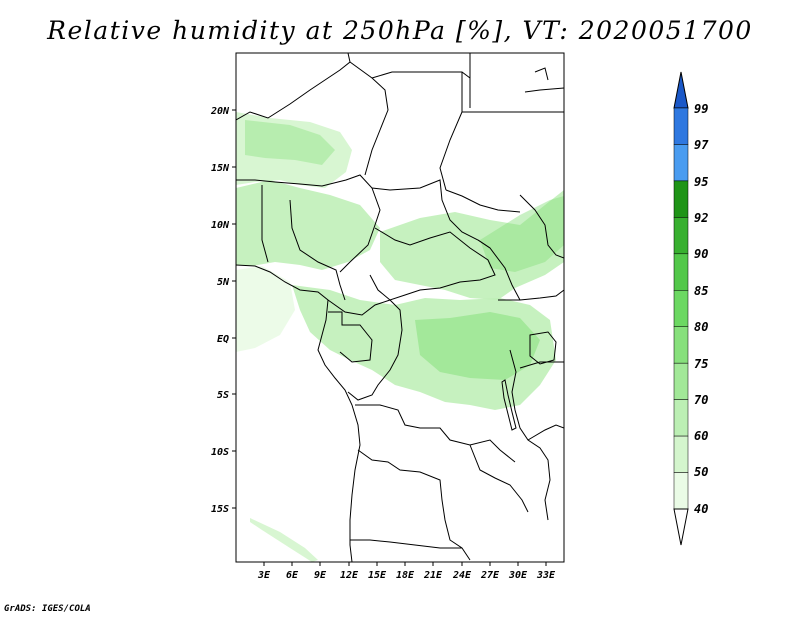  Describe the element at coordinates (298, 413) in the screenshot. I see `coastline-west` at that location.